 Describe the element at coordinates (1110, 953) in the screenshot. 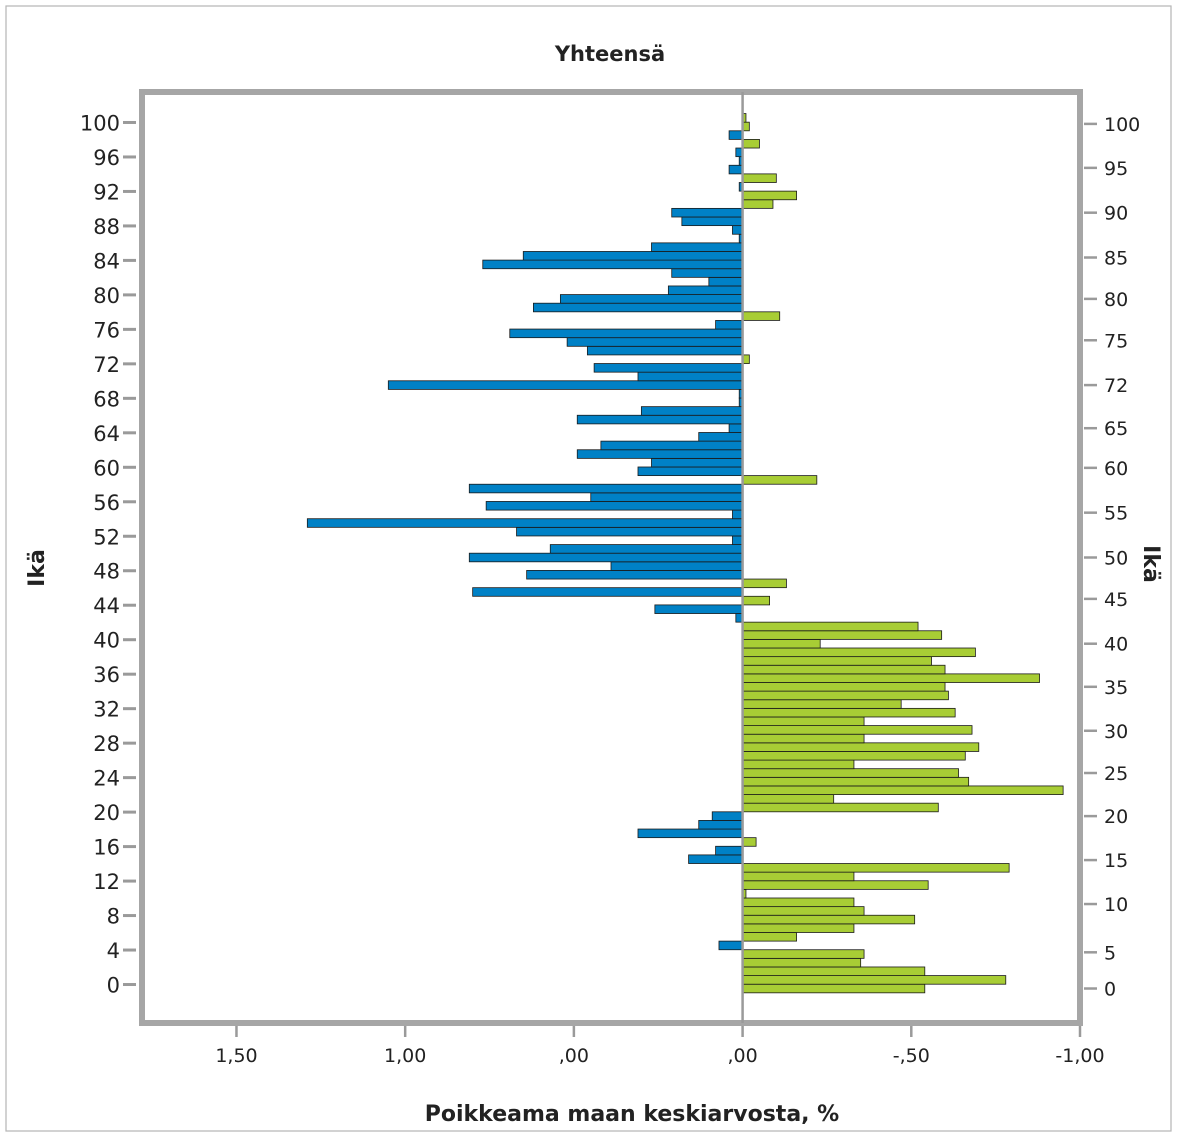

I see `right-tick-label-1: 5` at that location.